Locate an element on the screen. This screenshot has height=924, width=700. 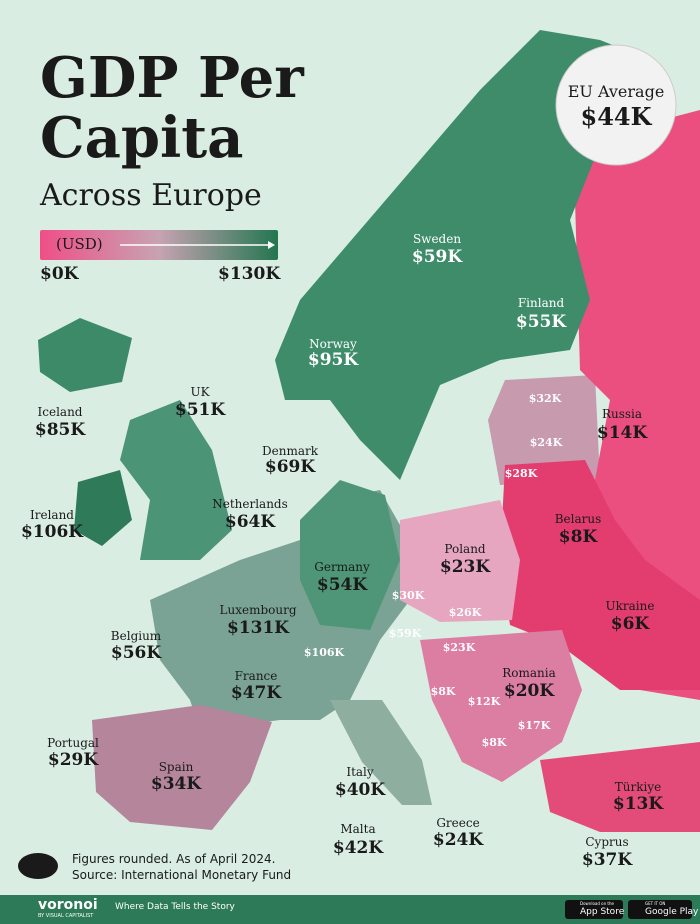
country-value: $64K is located at coordinates (250, 522).